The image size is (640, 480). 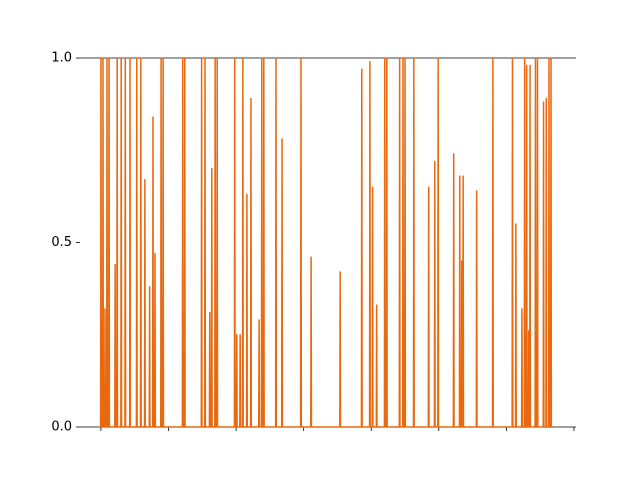 I want to click on y-tick-label: 0.5, so click(x=61, y=242).